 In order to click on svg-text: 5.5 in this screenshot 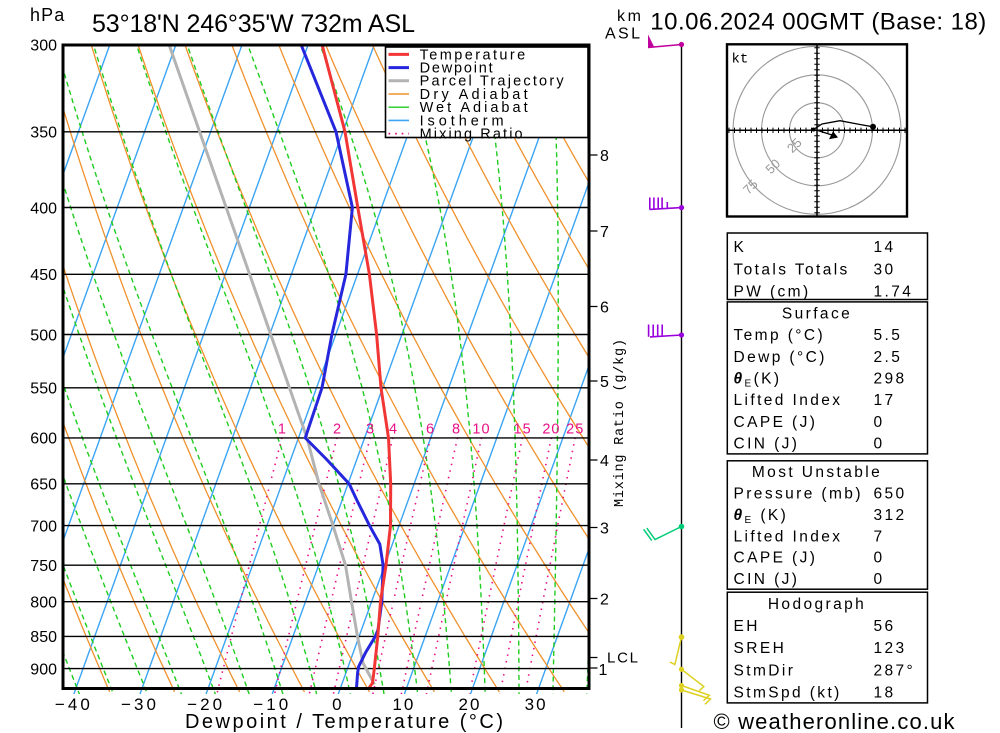, I will do `click(888, 335)`.